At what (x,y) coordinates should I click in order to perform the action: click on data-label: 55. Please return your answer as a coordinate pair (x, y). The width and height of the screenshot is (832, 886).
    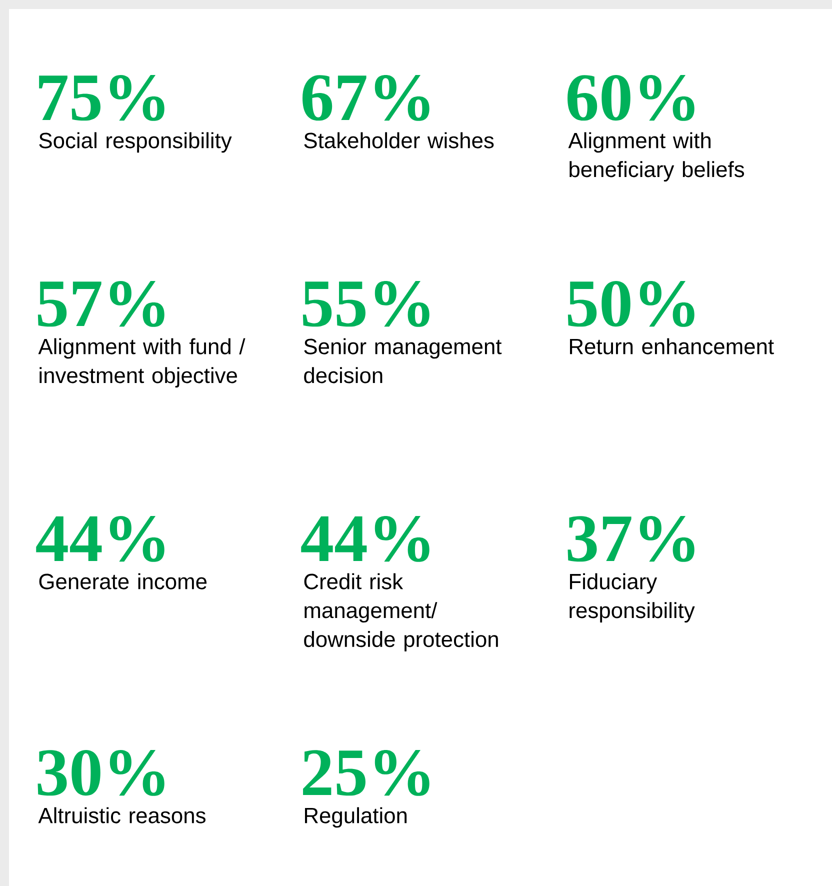
    Looking at the image, I should click on (334, 304).